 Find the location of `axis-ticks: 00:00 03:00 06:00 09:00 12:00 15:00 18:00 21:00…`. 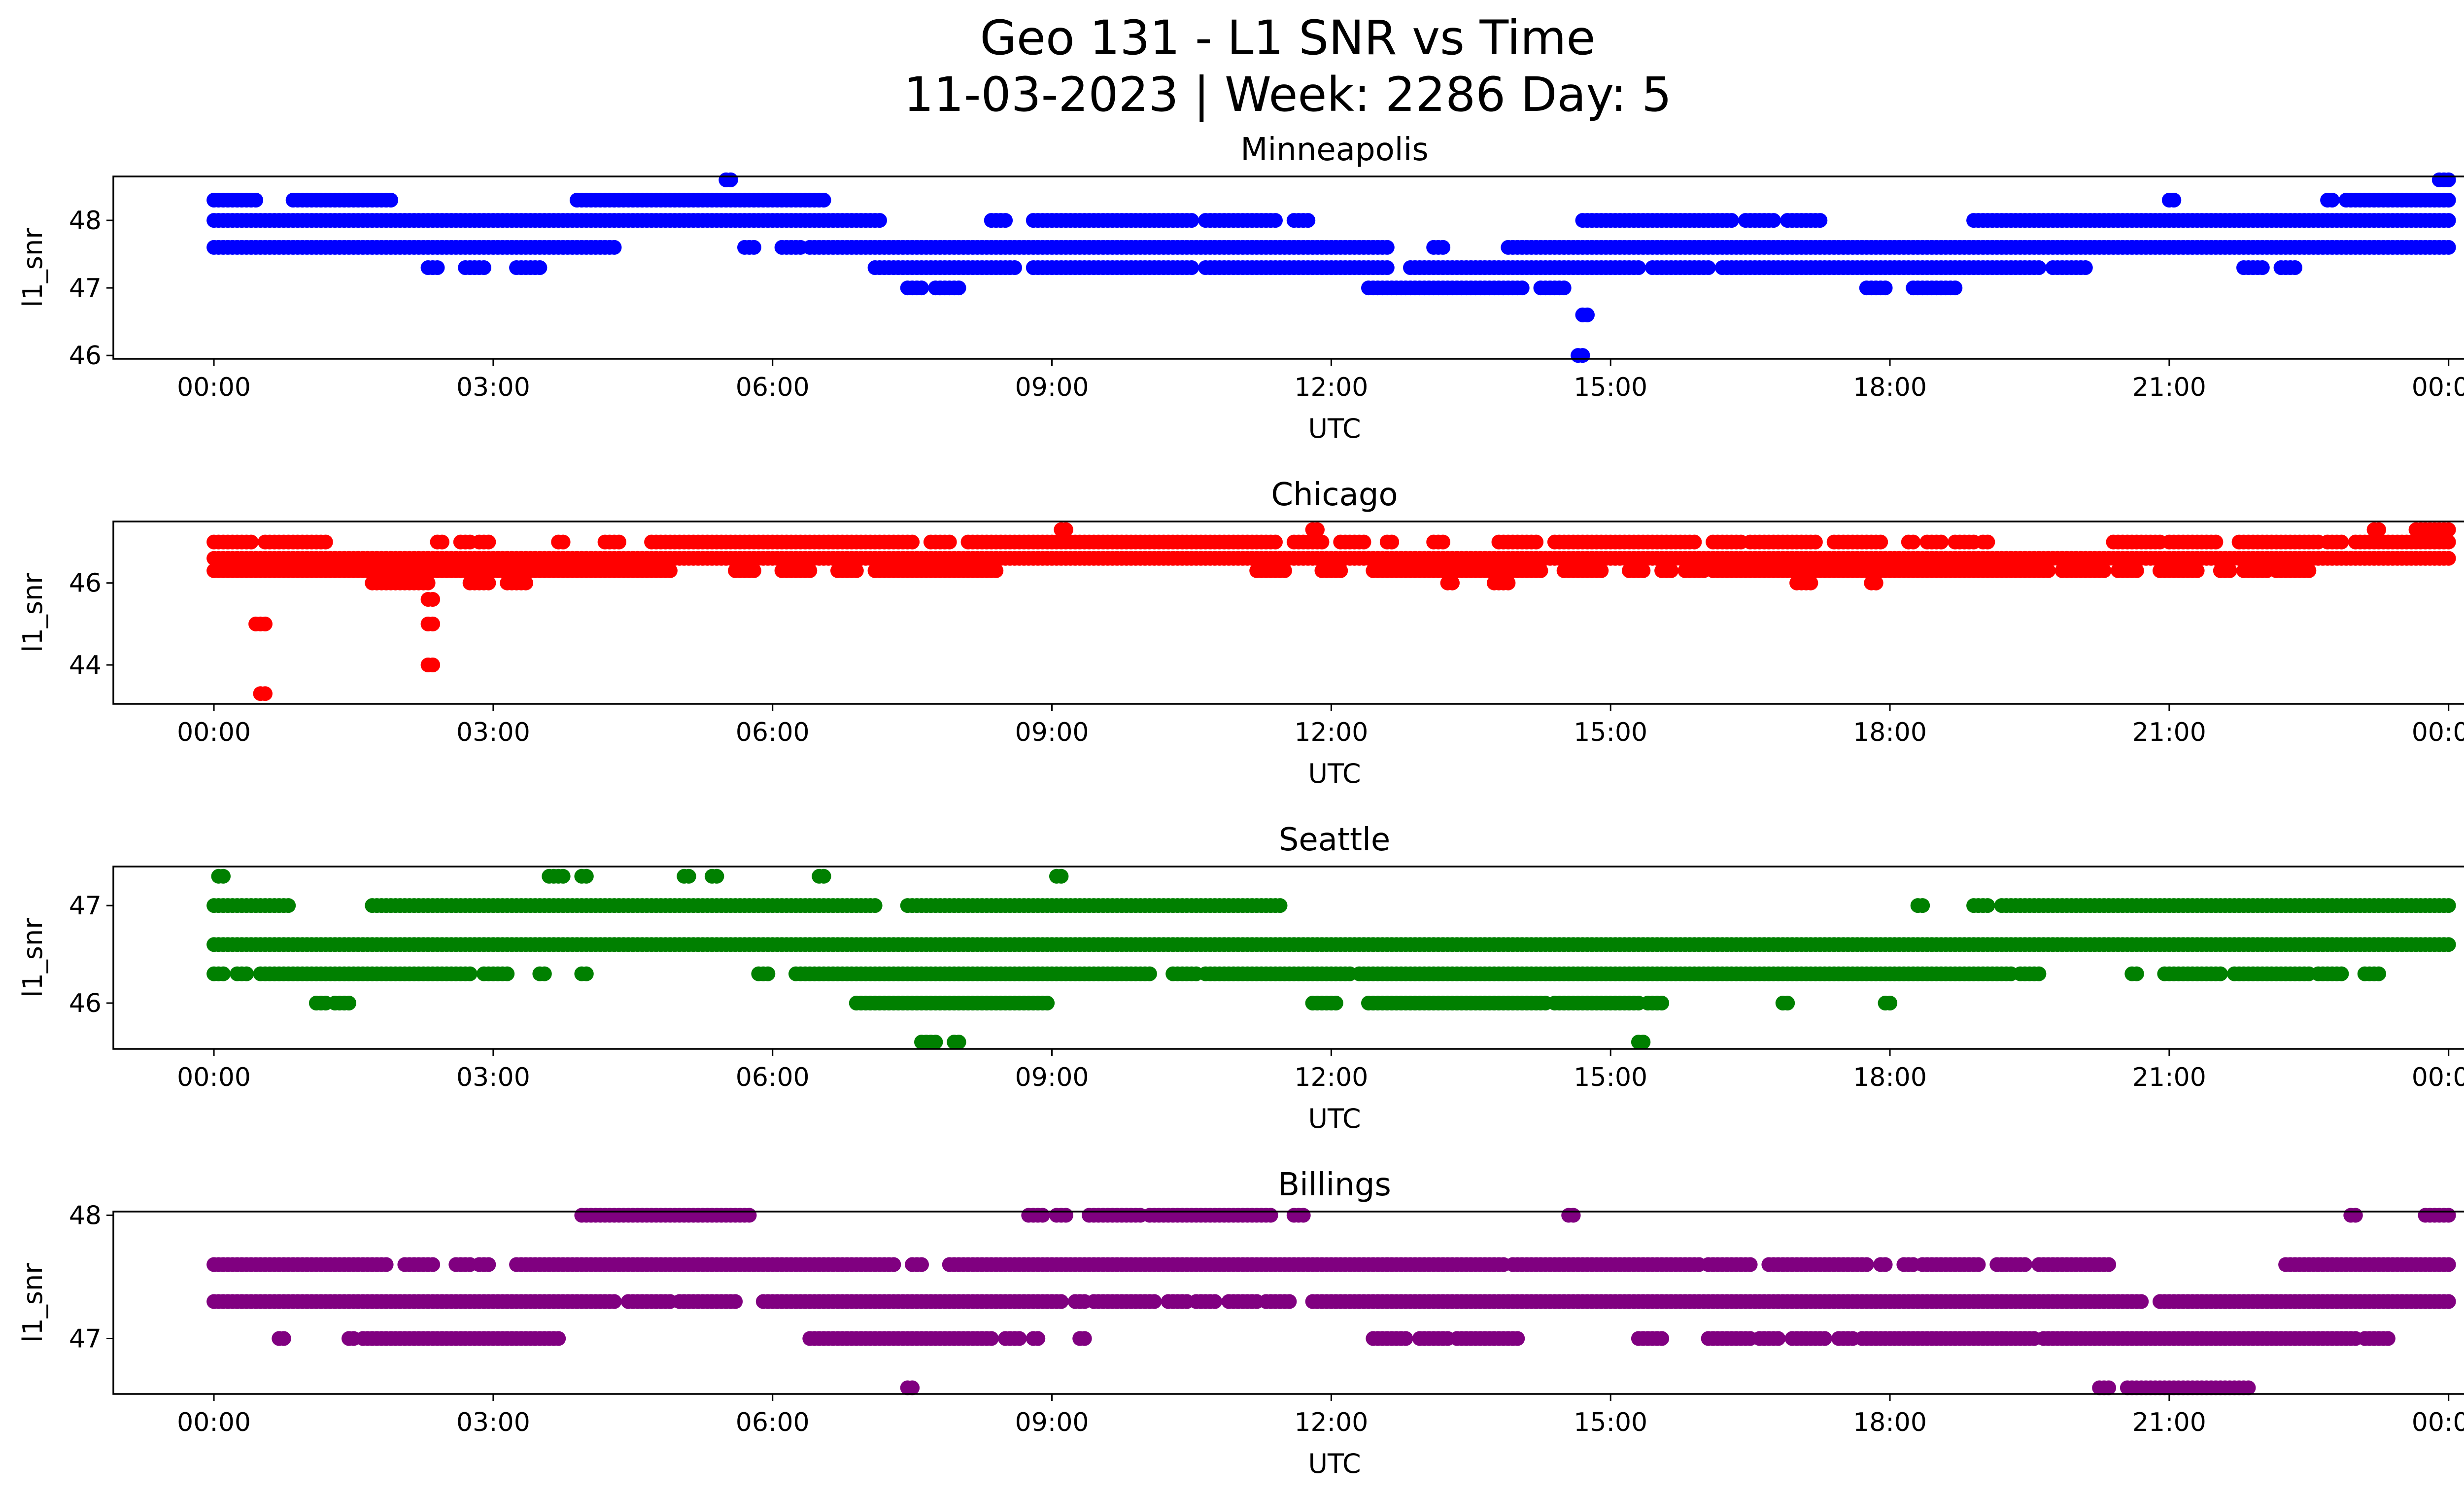

axis-ticks: 00:00 03:00 06:00 09:00 12:00 15:00 18:00 21:00… is located at coordinates (1266, 304).